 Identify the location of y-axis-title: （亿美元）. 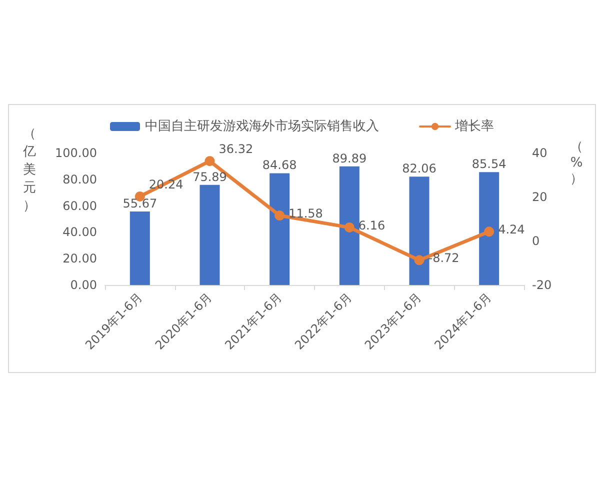
(29, 170).